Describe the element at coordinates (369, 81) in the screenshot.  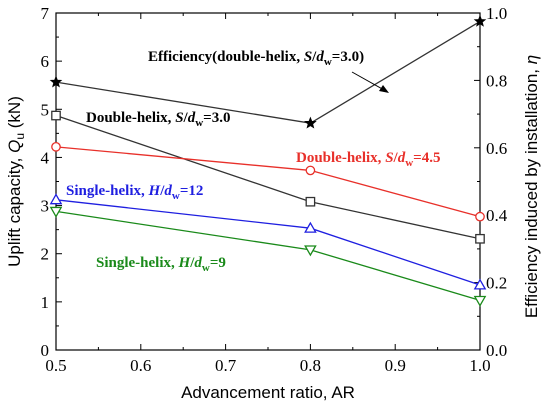
I see `annotation-arrow-line` at that location.